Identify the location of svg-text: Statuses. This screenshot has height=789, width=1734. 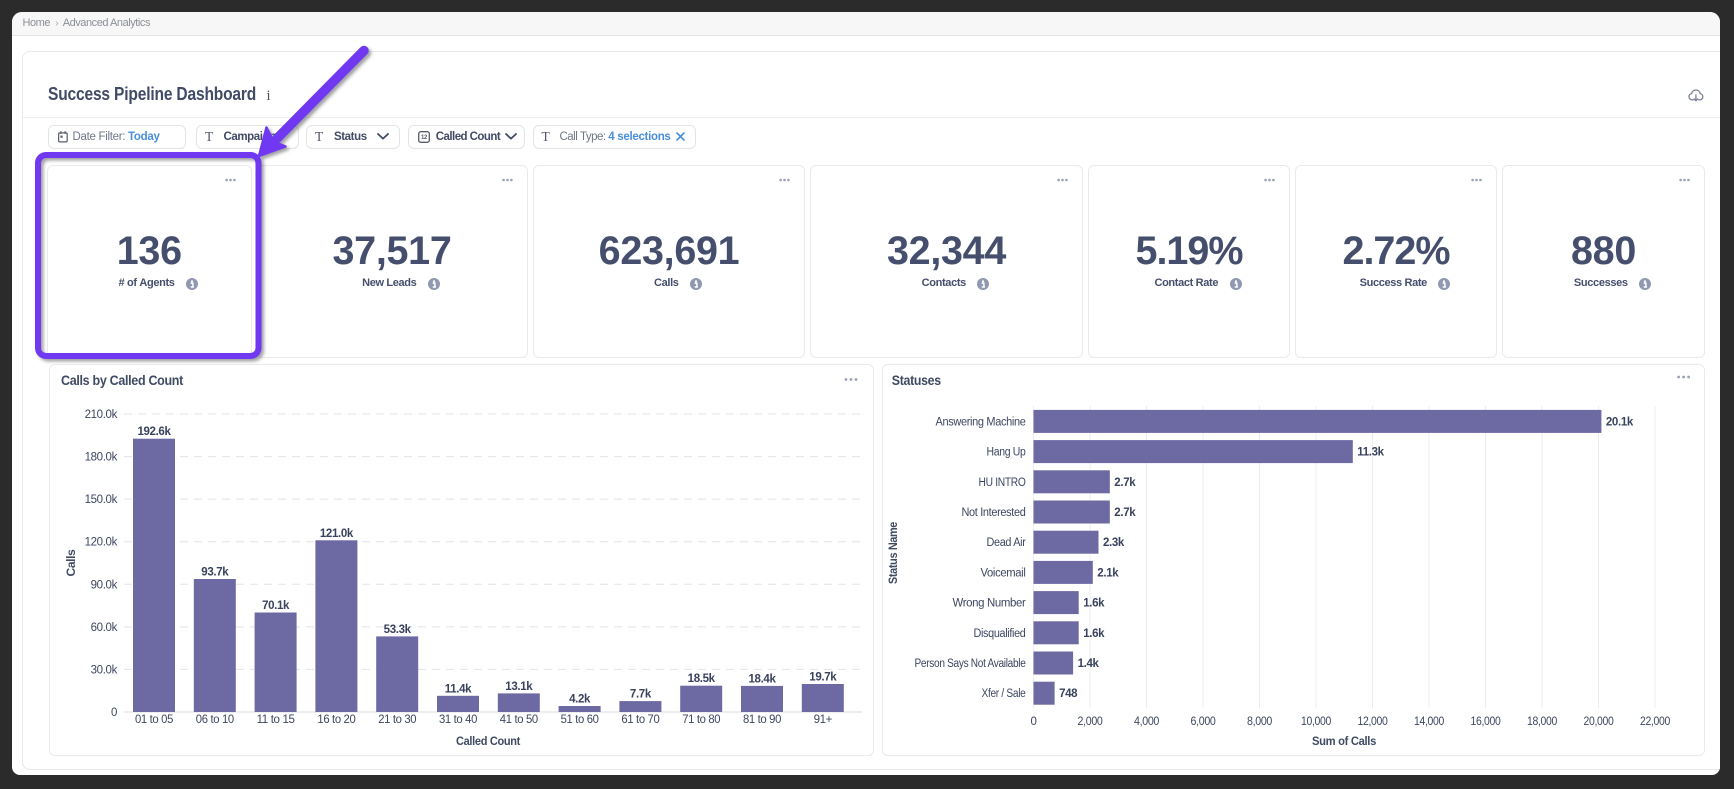
(916, 381).